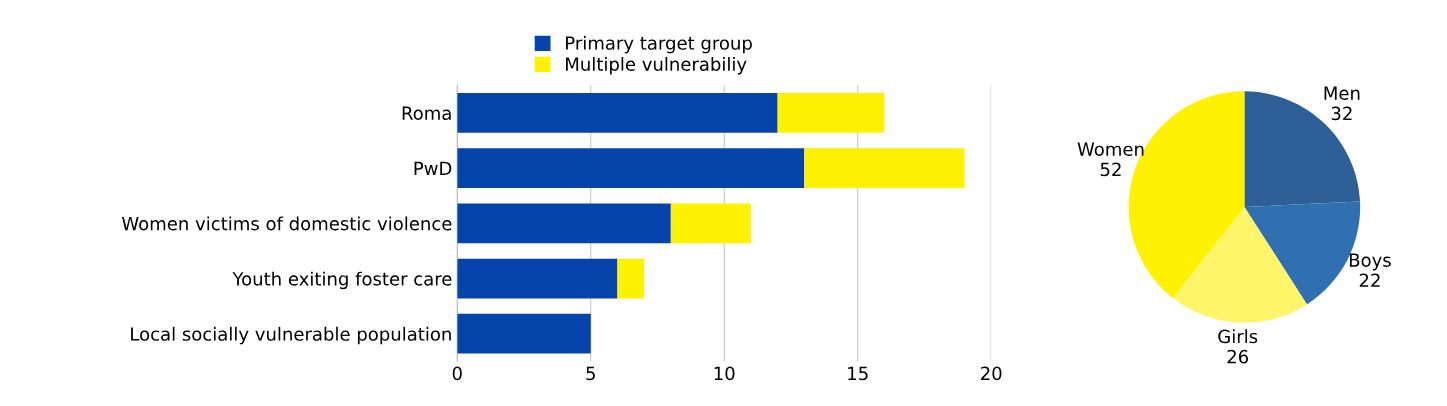 This screenshot has width=1447, height=406. I want to click on x-tick-label: 10, so click(724, 373).